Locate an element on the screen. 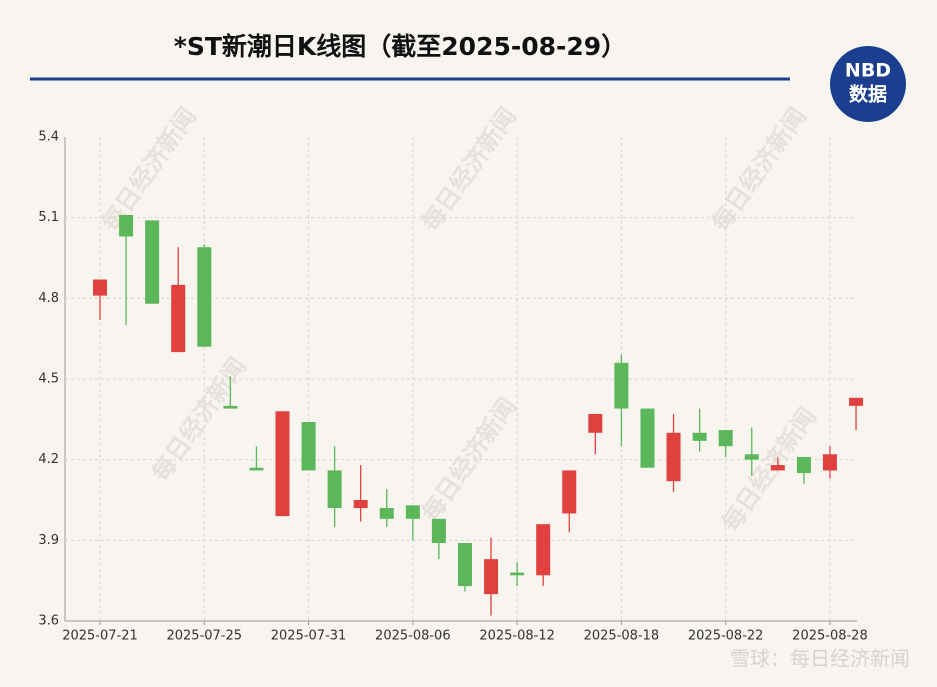  y-tick-label: 5.1 is located at coordinates (48, 217).